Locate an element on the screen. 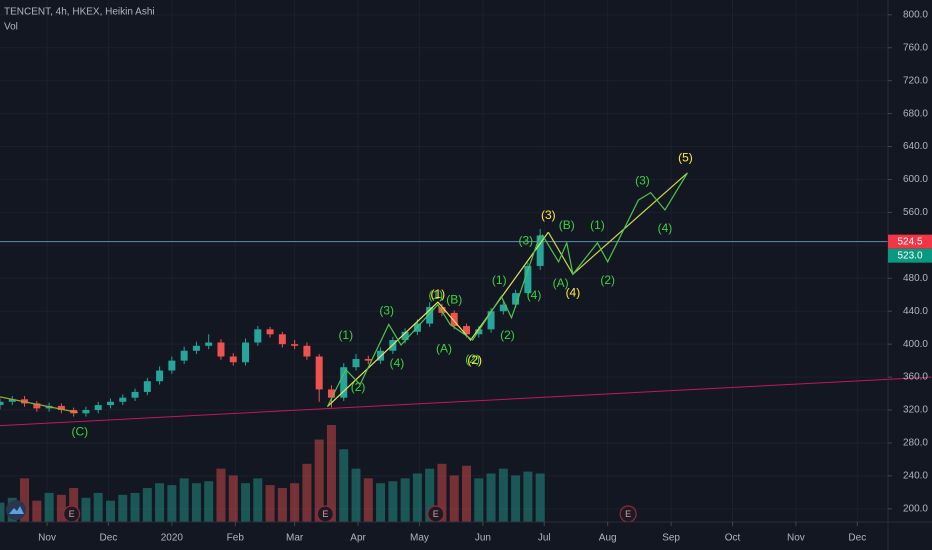 This screenshot has height=550, width=932. y-tick-label: 480.0 is located at coordinates (915, 278).